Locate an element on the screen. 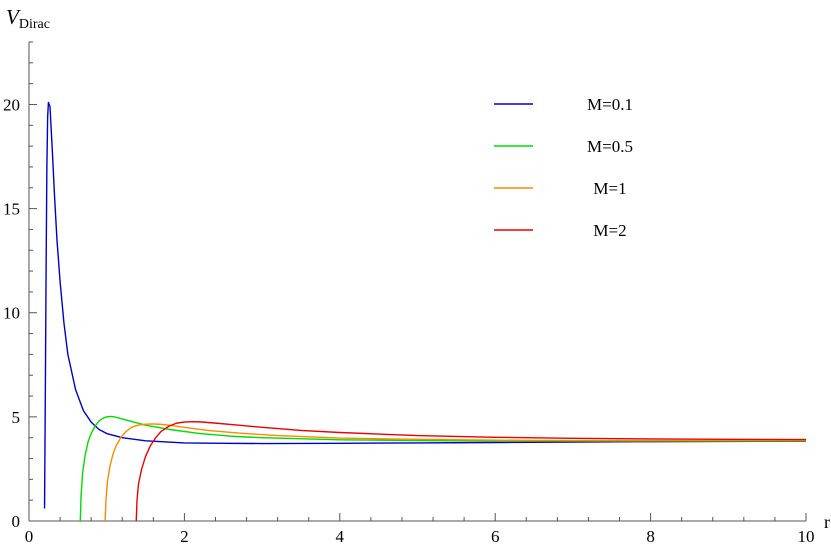  y-axis-label: VDirac is located at coordinates (28, 18).